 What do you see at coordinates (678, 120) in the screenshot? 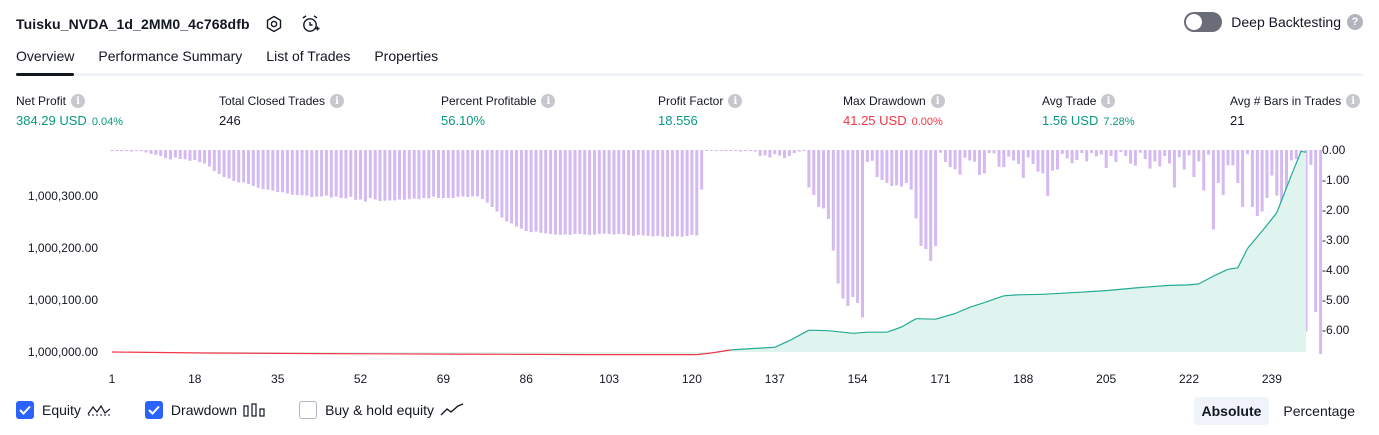
I see `metric-value: 18.556` at bounding box center [678, 120].